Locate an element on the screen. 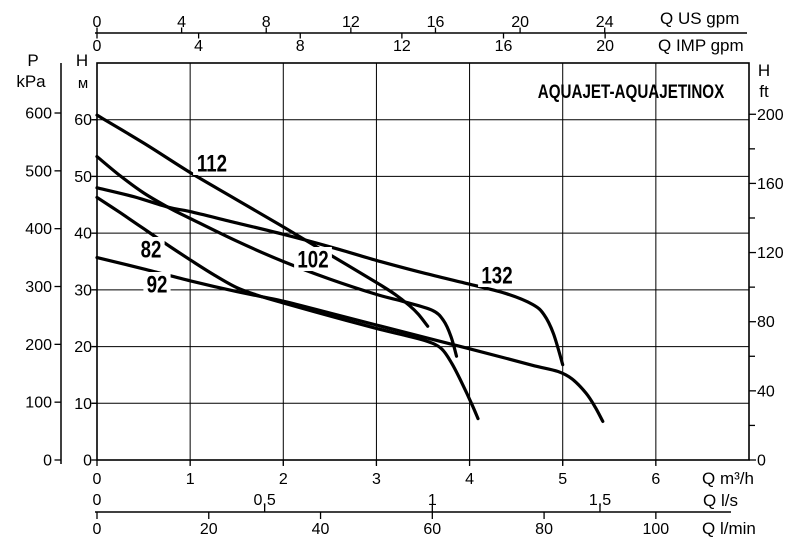 This screenshot has width=807, height=547. pressure-axis-title-p: P is located at coordinates (32, 60).